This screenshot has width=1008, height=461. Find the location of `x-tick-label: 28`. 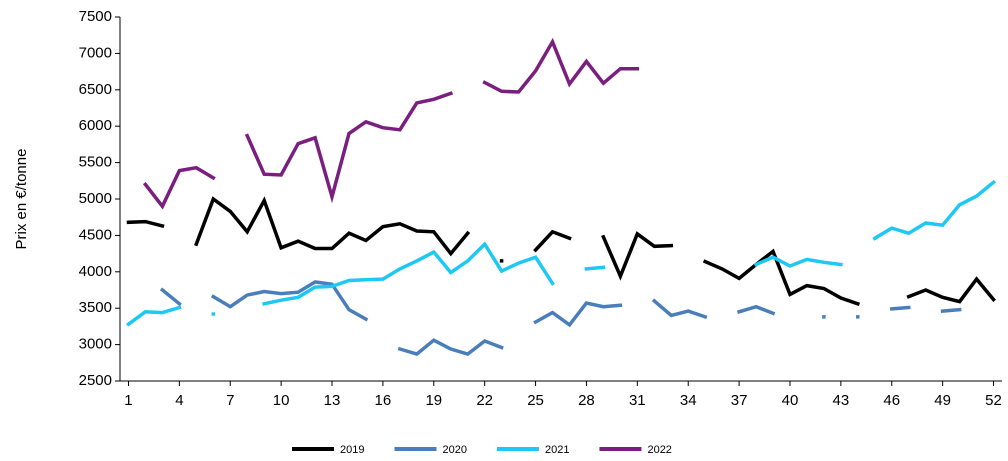

x-tick-label: 28 is located at coordinates (586, 400).